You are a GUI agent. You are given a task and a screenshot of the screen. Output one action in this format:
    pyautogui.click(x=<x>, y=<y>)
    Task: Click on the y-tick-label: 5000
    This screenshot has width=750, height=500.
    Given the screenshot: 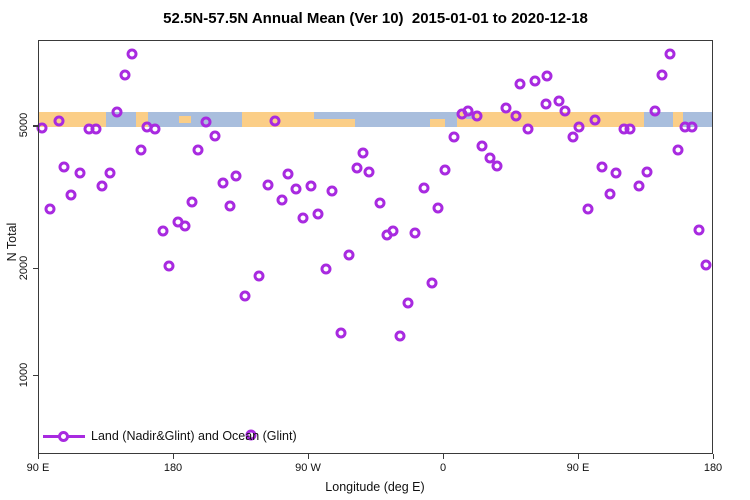 What is the action you would take?
    pyautogui.click(x=24, y=125)
    